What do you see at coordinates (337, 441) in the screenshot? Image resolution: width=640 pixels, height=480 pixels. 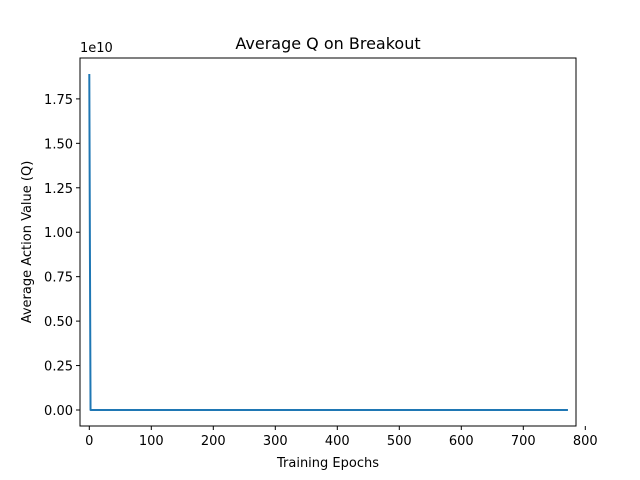 I see `x-tick-label: 400` at bounding box center [337, 441].